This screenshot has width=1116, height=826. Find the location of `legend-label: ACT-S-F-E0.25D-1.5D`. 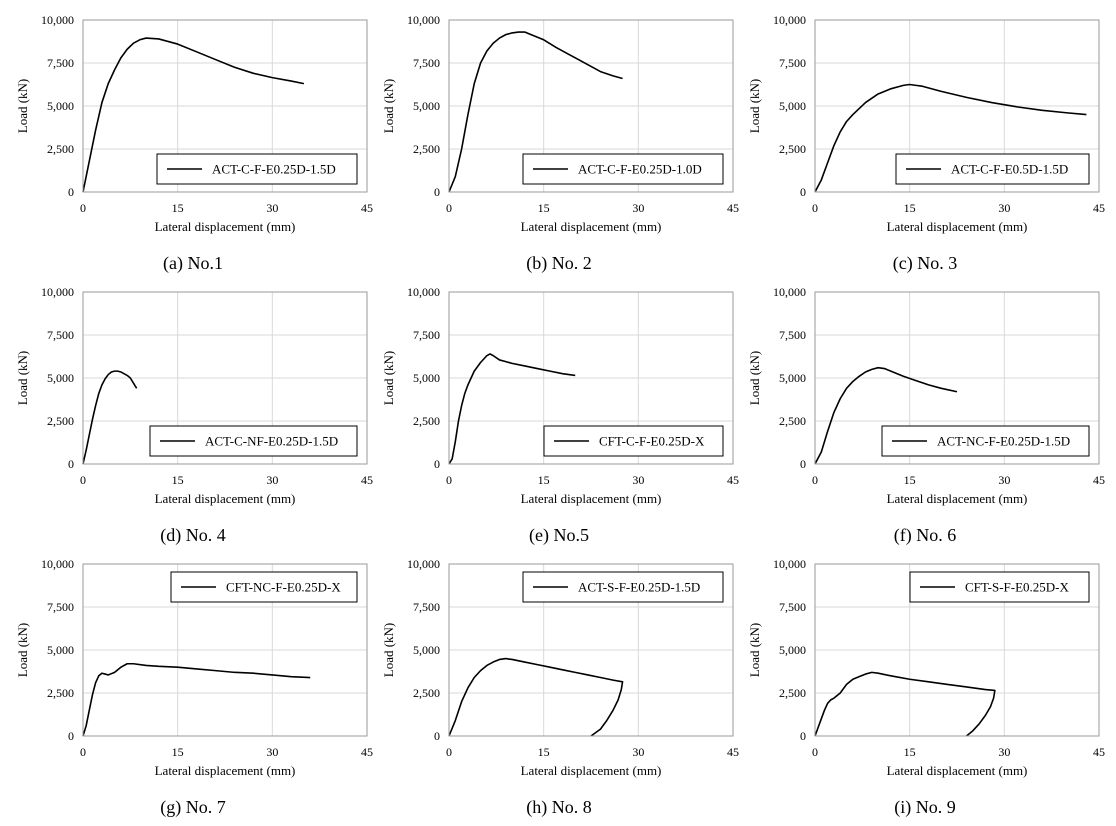

legend-label: ACT-S-F-E0.25D-1.5D is located at coordinates (639, 587).